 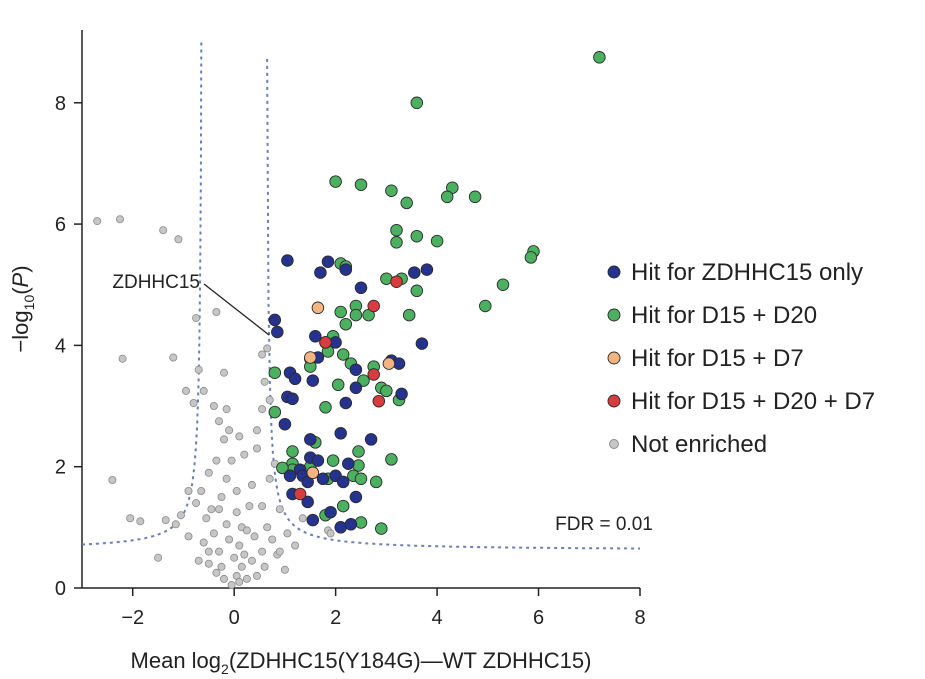 What do you see at coordinates (142, 294) in the screenshot?
I see `fdr-curve-left` at bounding box center [142, 294].